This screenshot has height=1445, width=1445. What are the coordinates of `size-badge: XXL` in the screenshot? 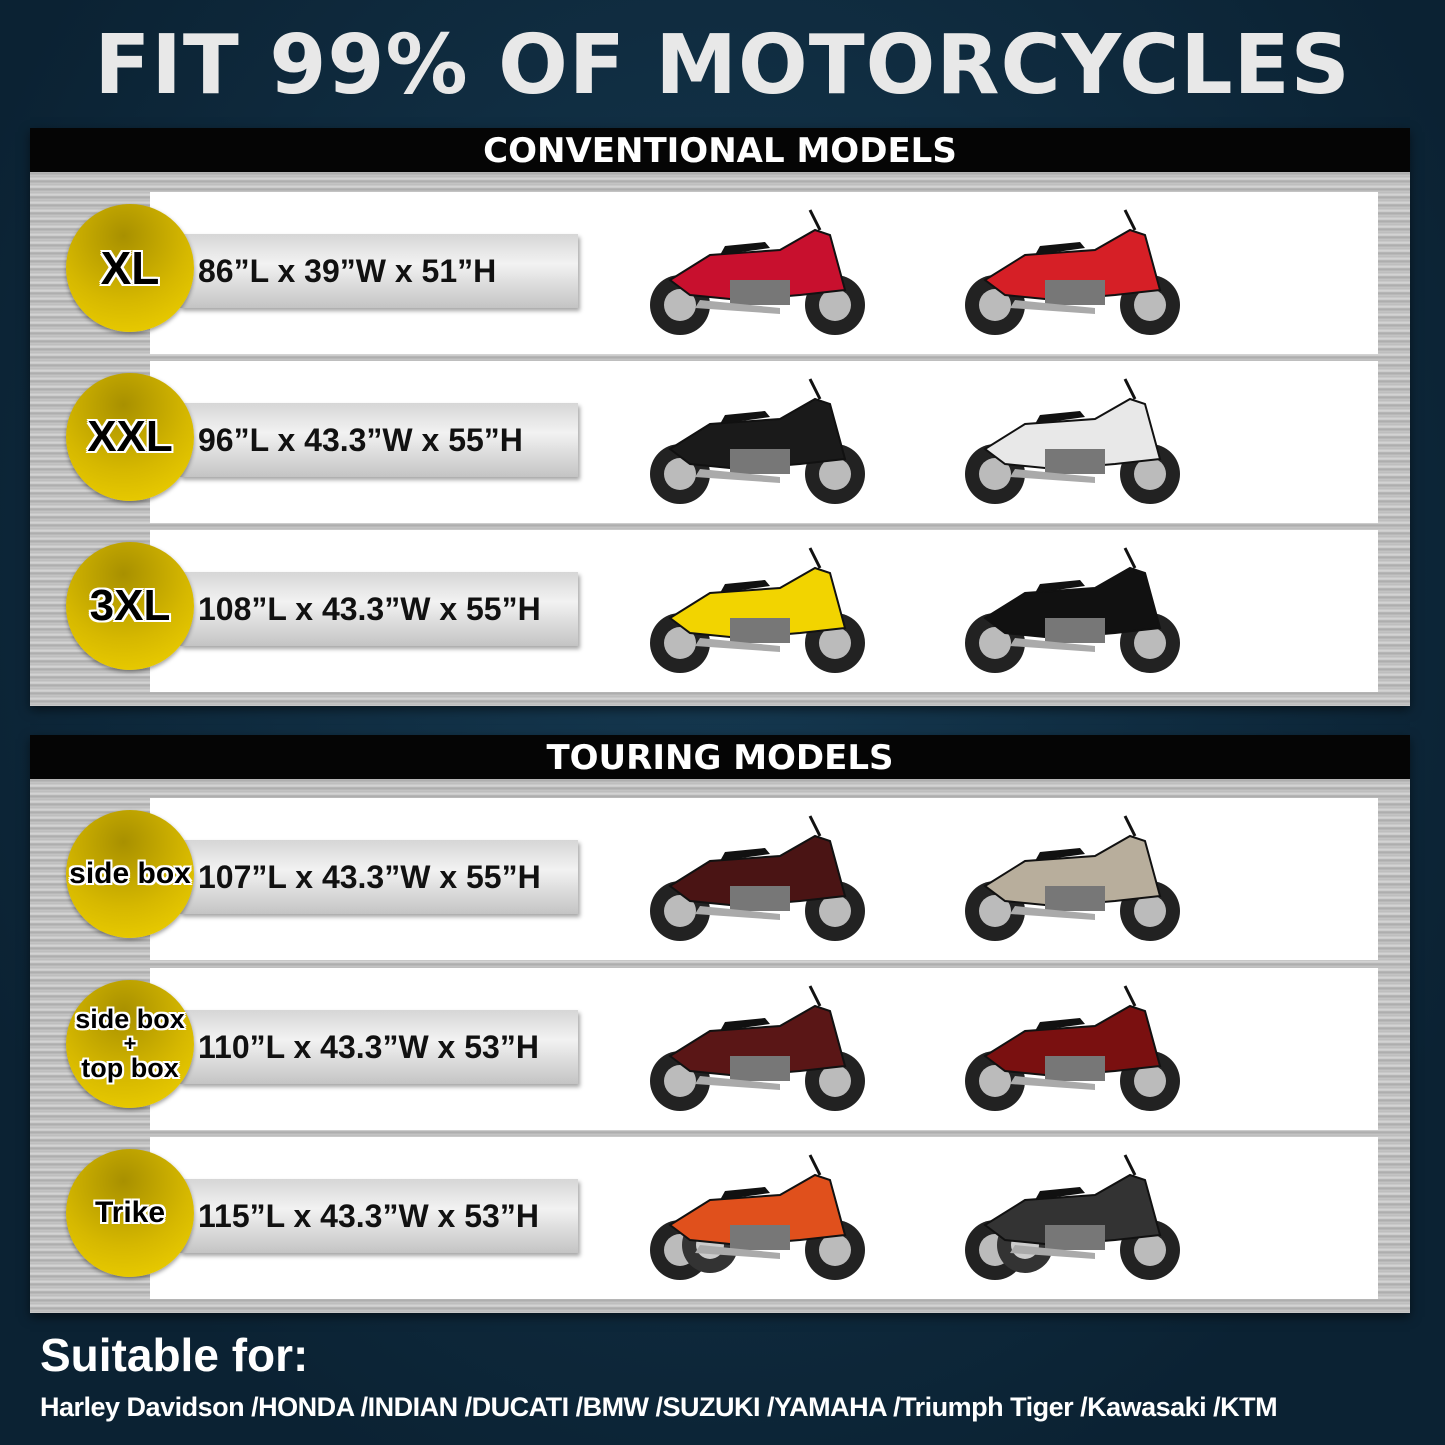 It's located at (130, 437).